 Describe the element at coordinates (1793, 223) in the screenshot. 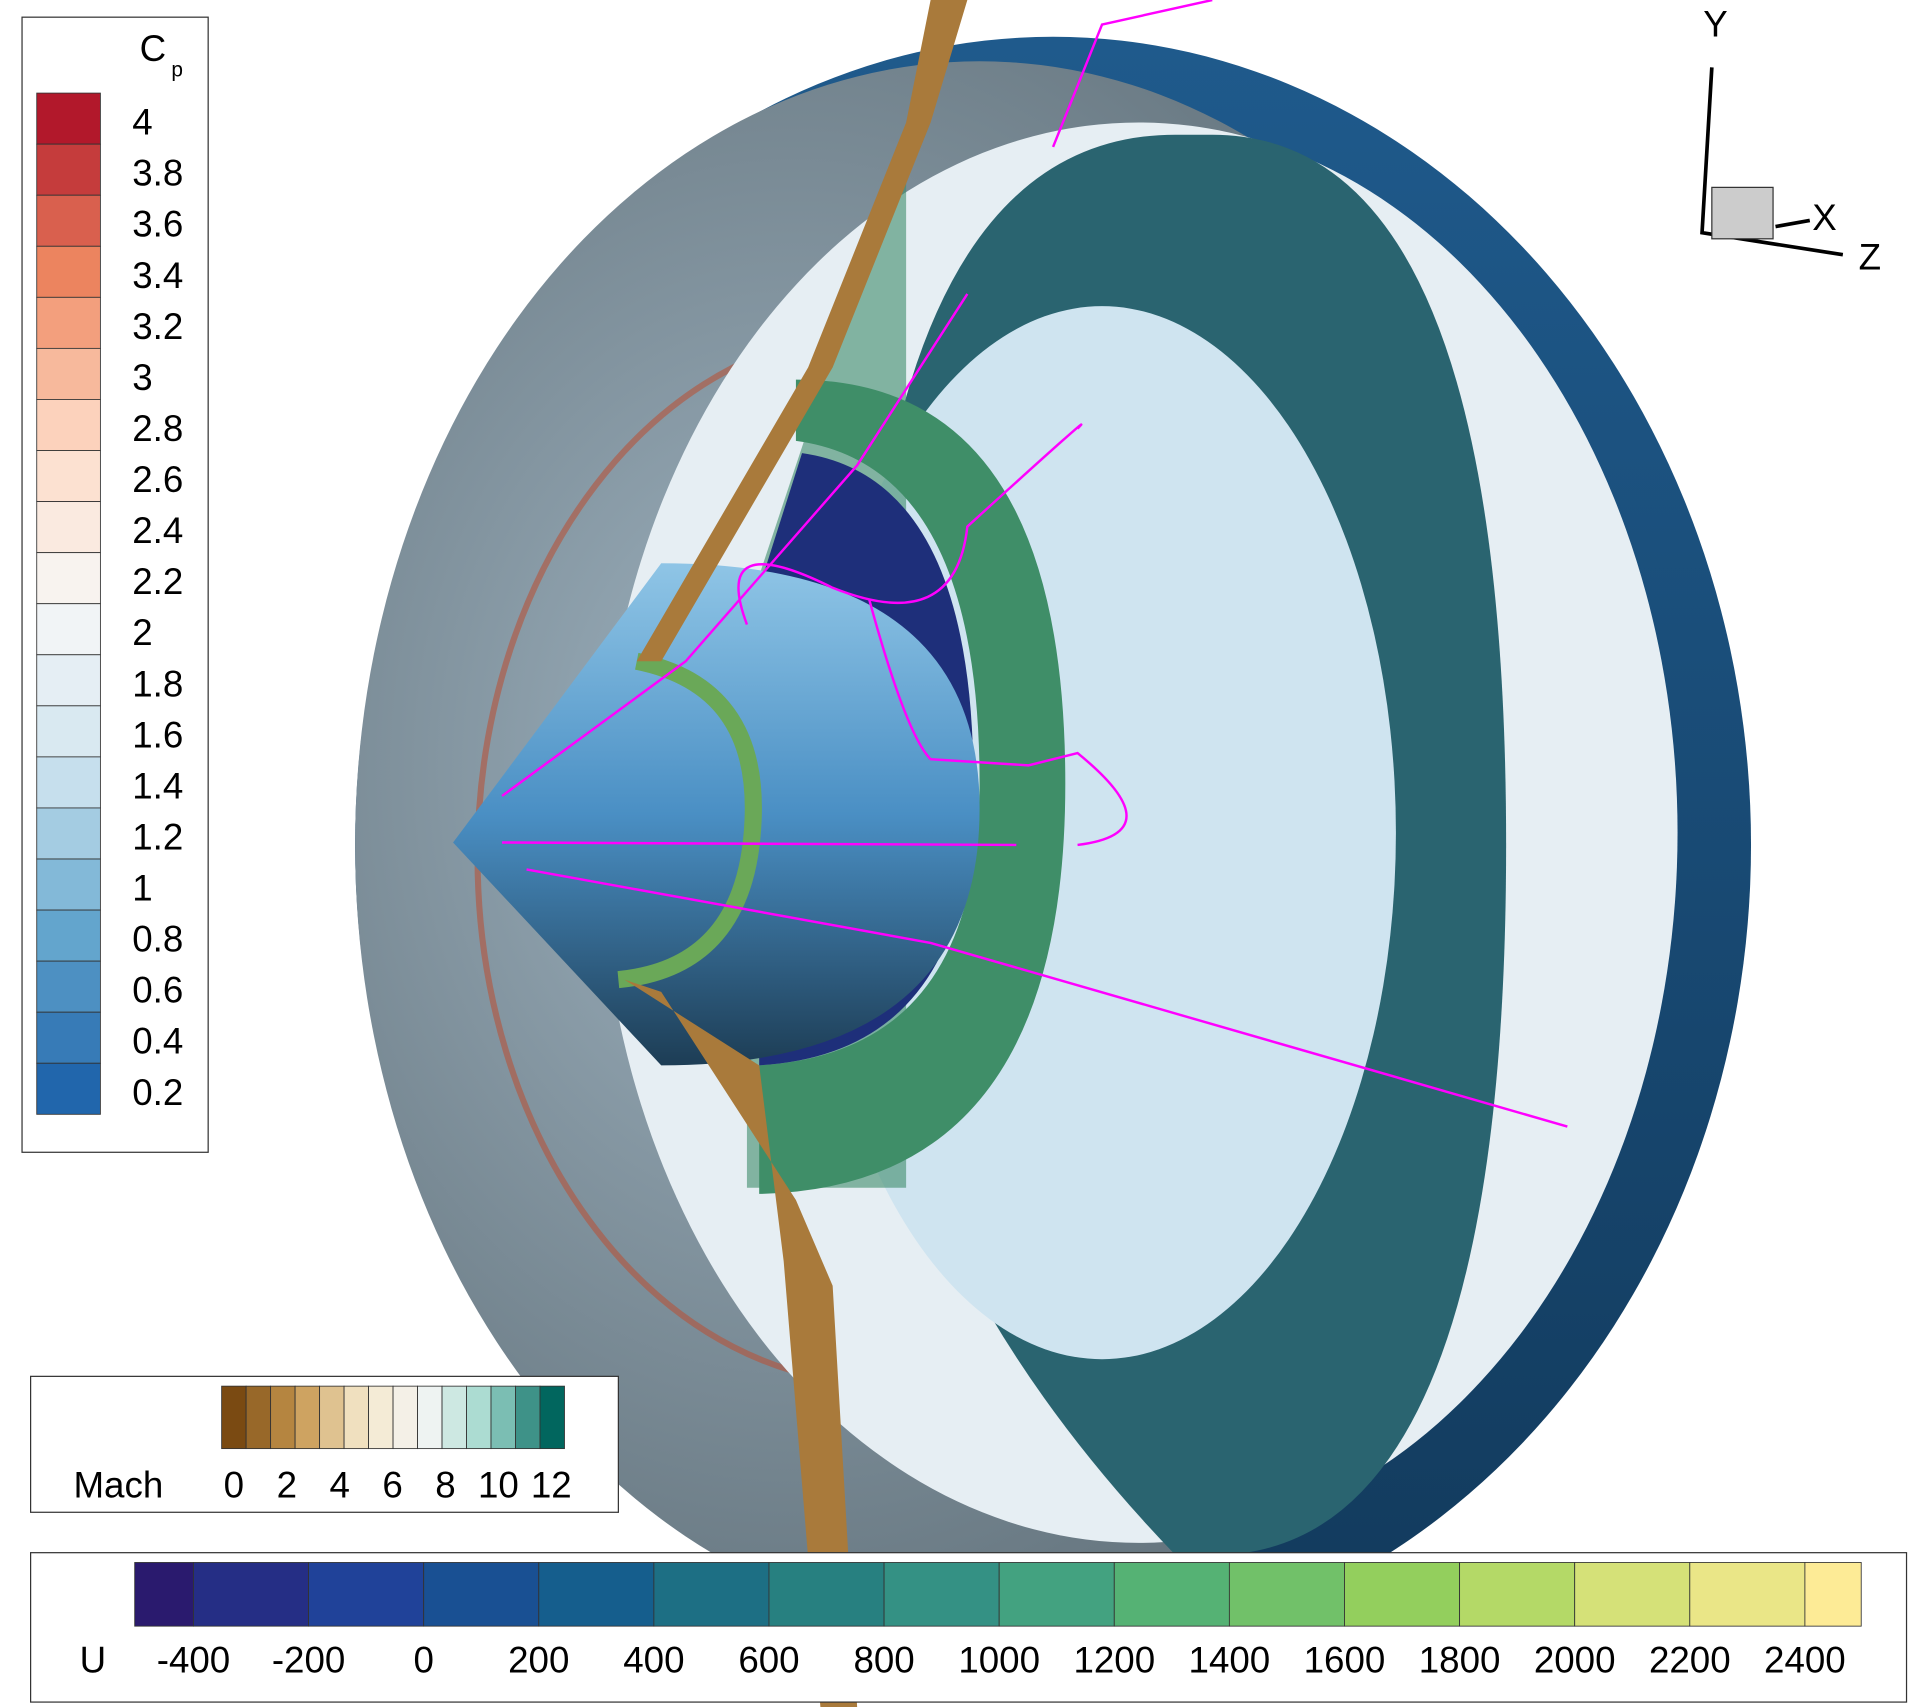

I see `x-axis-line` at that location.